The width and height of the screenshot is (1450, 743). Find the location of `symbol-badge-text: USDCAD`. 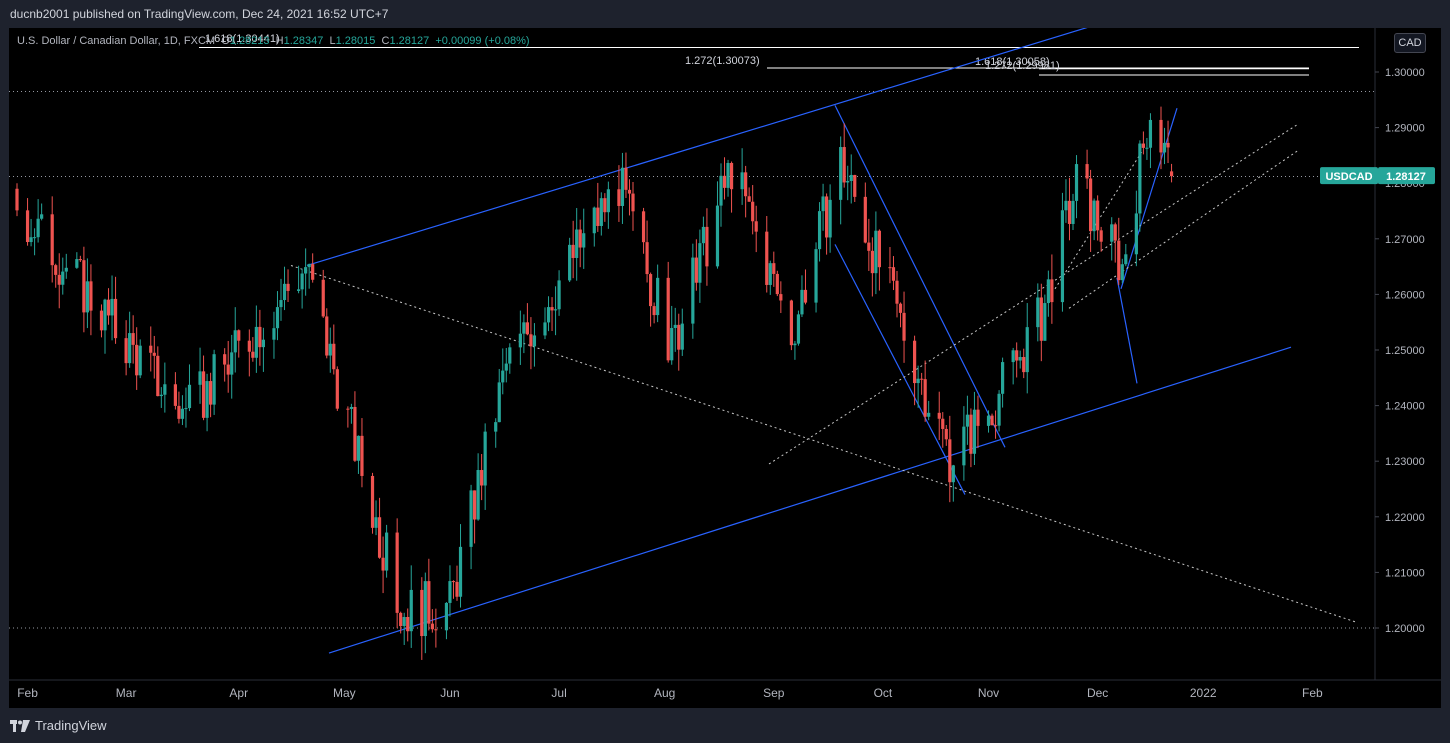

symbol-badge-text: USDCAD is located at coordinates (1348, 177).